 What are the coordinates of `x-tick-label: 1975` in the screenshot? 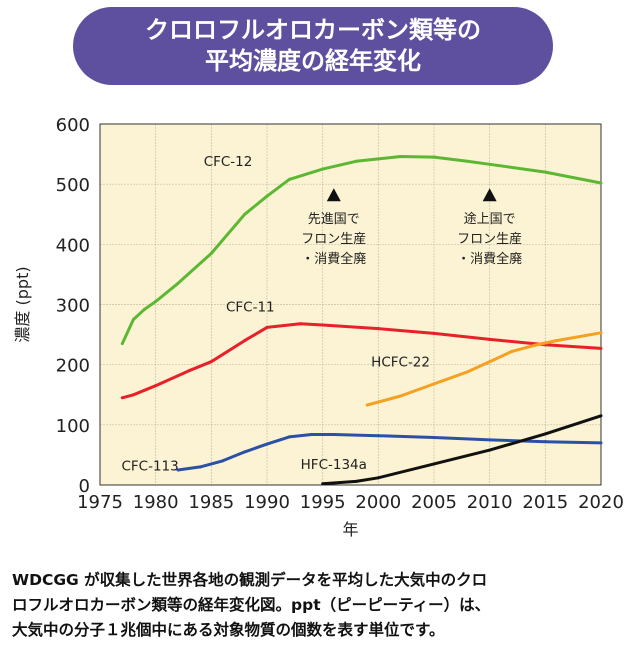 It's located at (100, 502).